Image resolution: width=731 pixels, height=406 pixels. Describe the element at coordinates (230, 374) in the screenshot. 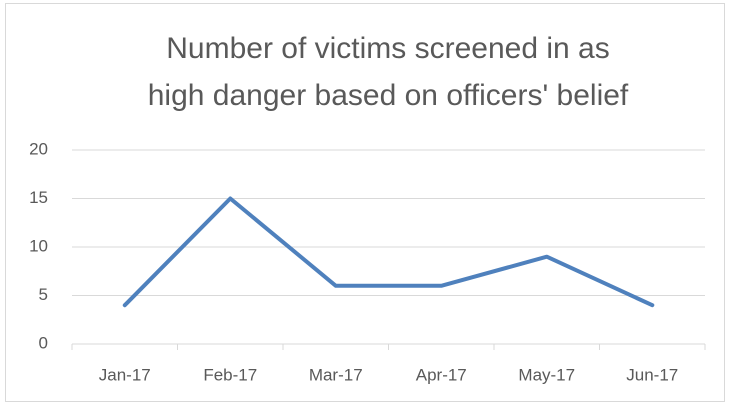

I see `x-tick-label: Feb-17` at that location.